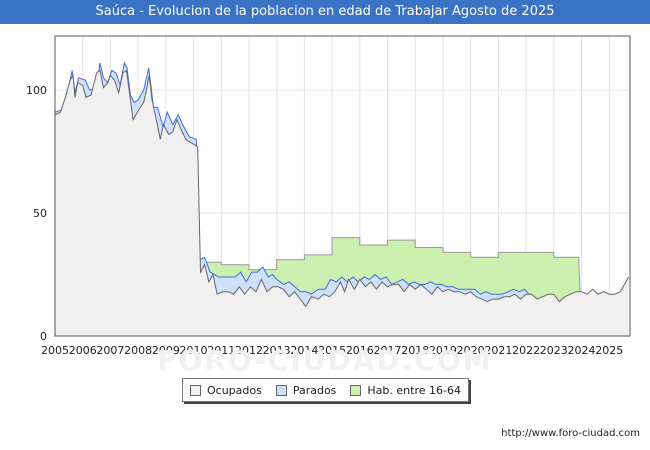 This screenshot has width=650, height=450. What do you see at coordinates (166, 350) in the screenshot?
I see `x-tick-label: 2009` at bounding box center [166, 350].